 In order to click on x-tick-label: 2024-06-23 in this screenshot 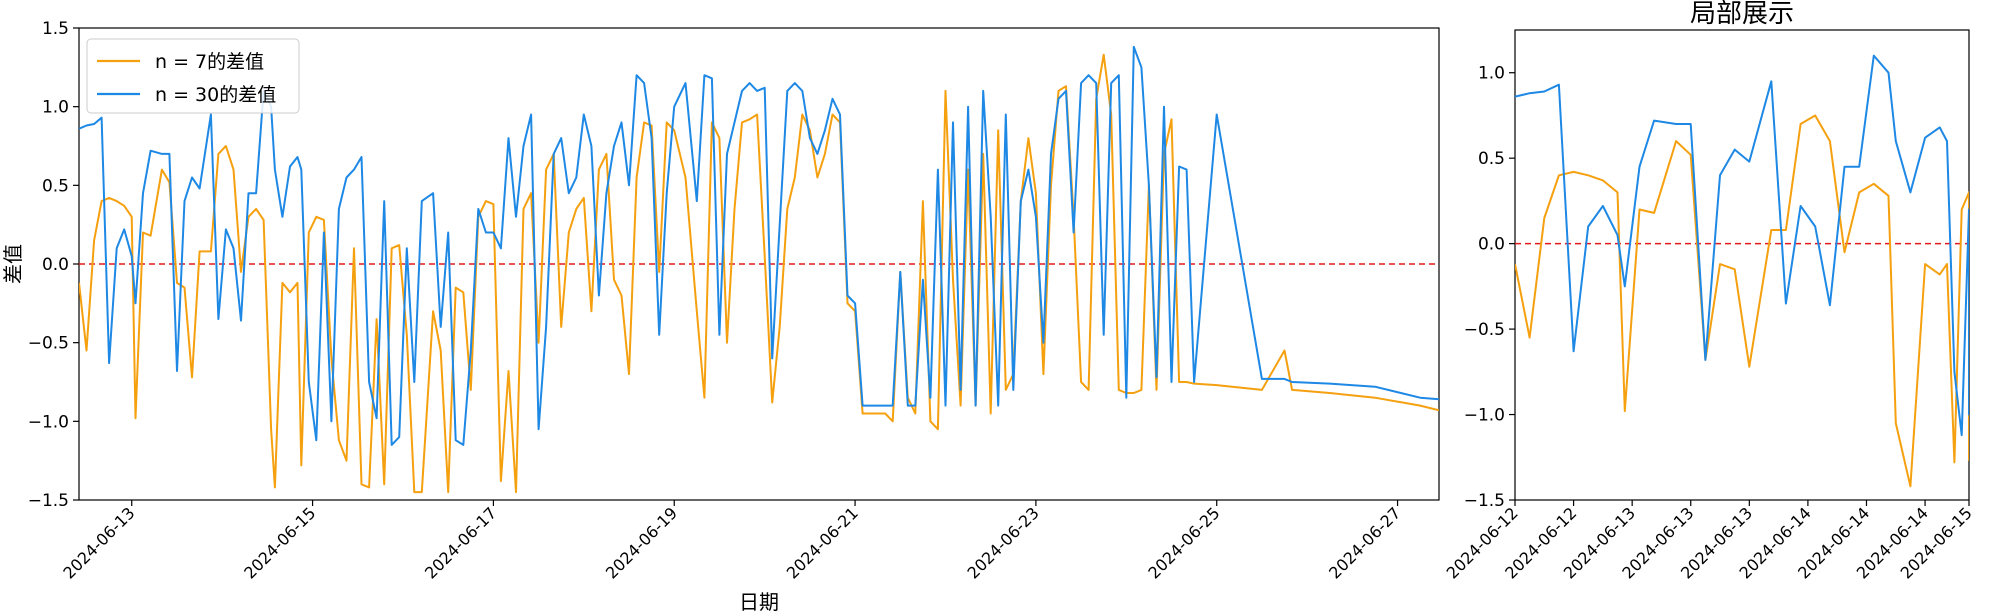, I will do `click(1003, 542)`.